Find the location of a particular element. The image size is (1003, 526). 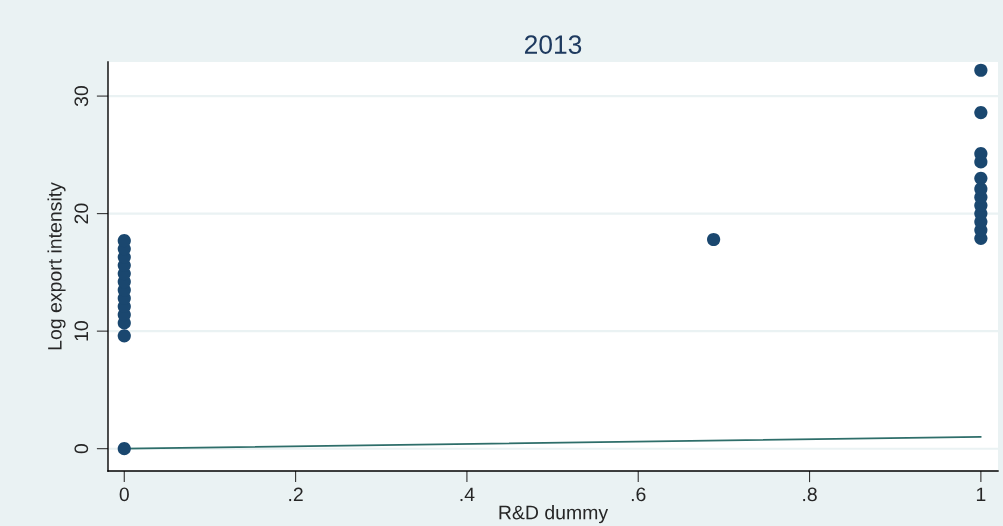

chart-title: 2013 is located at coordinates (553, 44).